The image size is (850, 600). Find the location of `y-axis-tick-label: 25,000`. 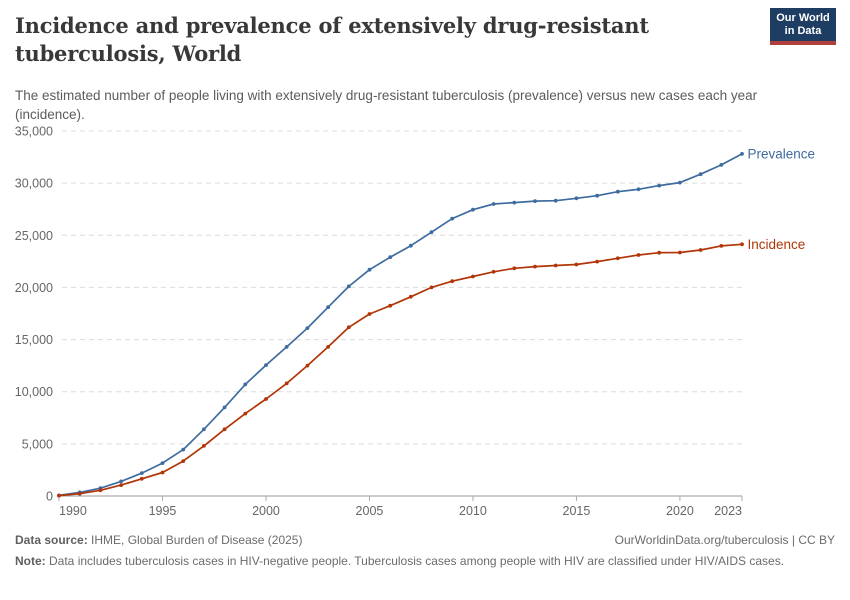

y-axis-tick-label: 25,000 is located at coordinates (34, 236).